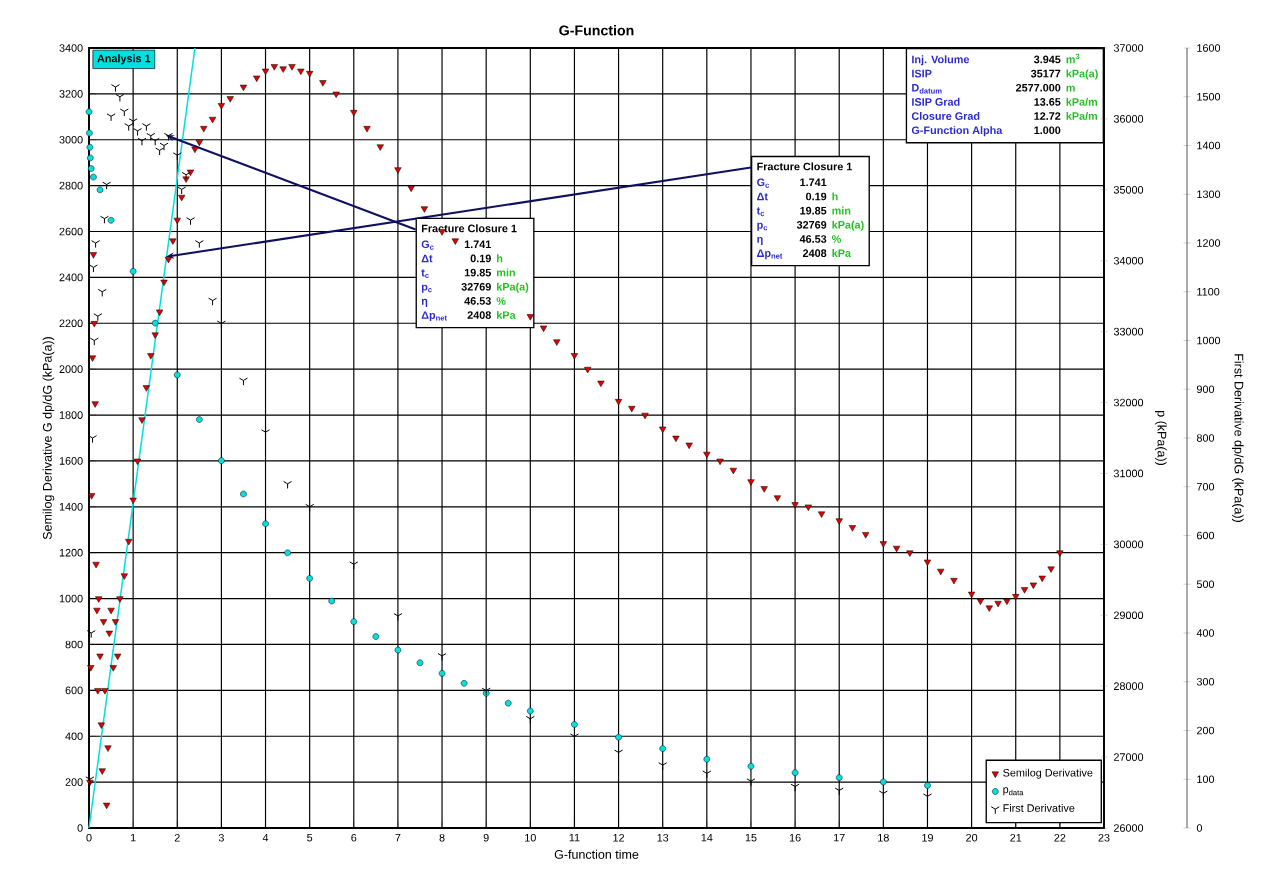 This screenshot has width=1268, height=892. Describe the element at coordinates (814, 253) in the screenshot. I see `annotation: 2408` at that location.